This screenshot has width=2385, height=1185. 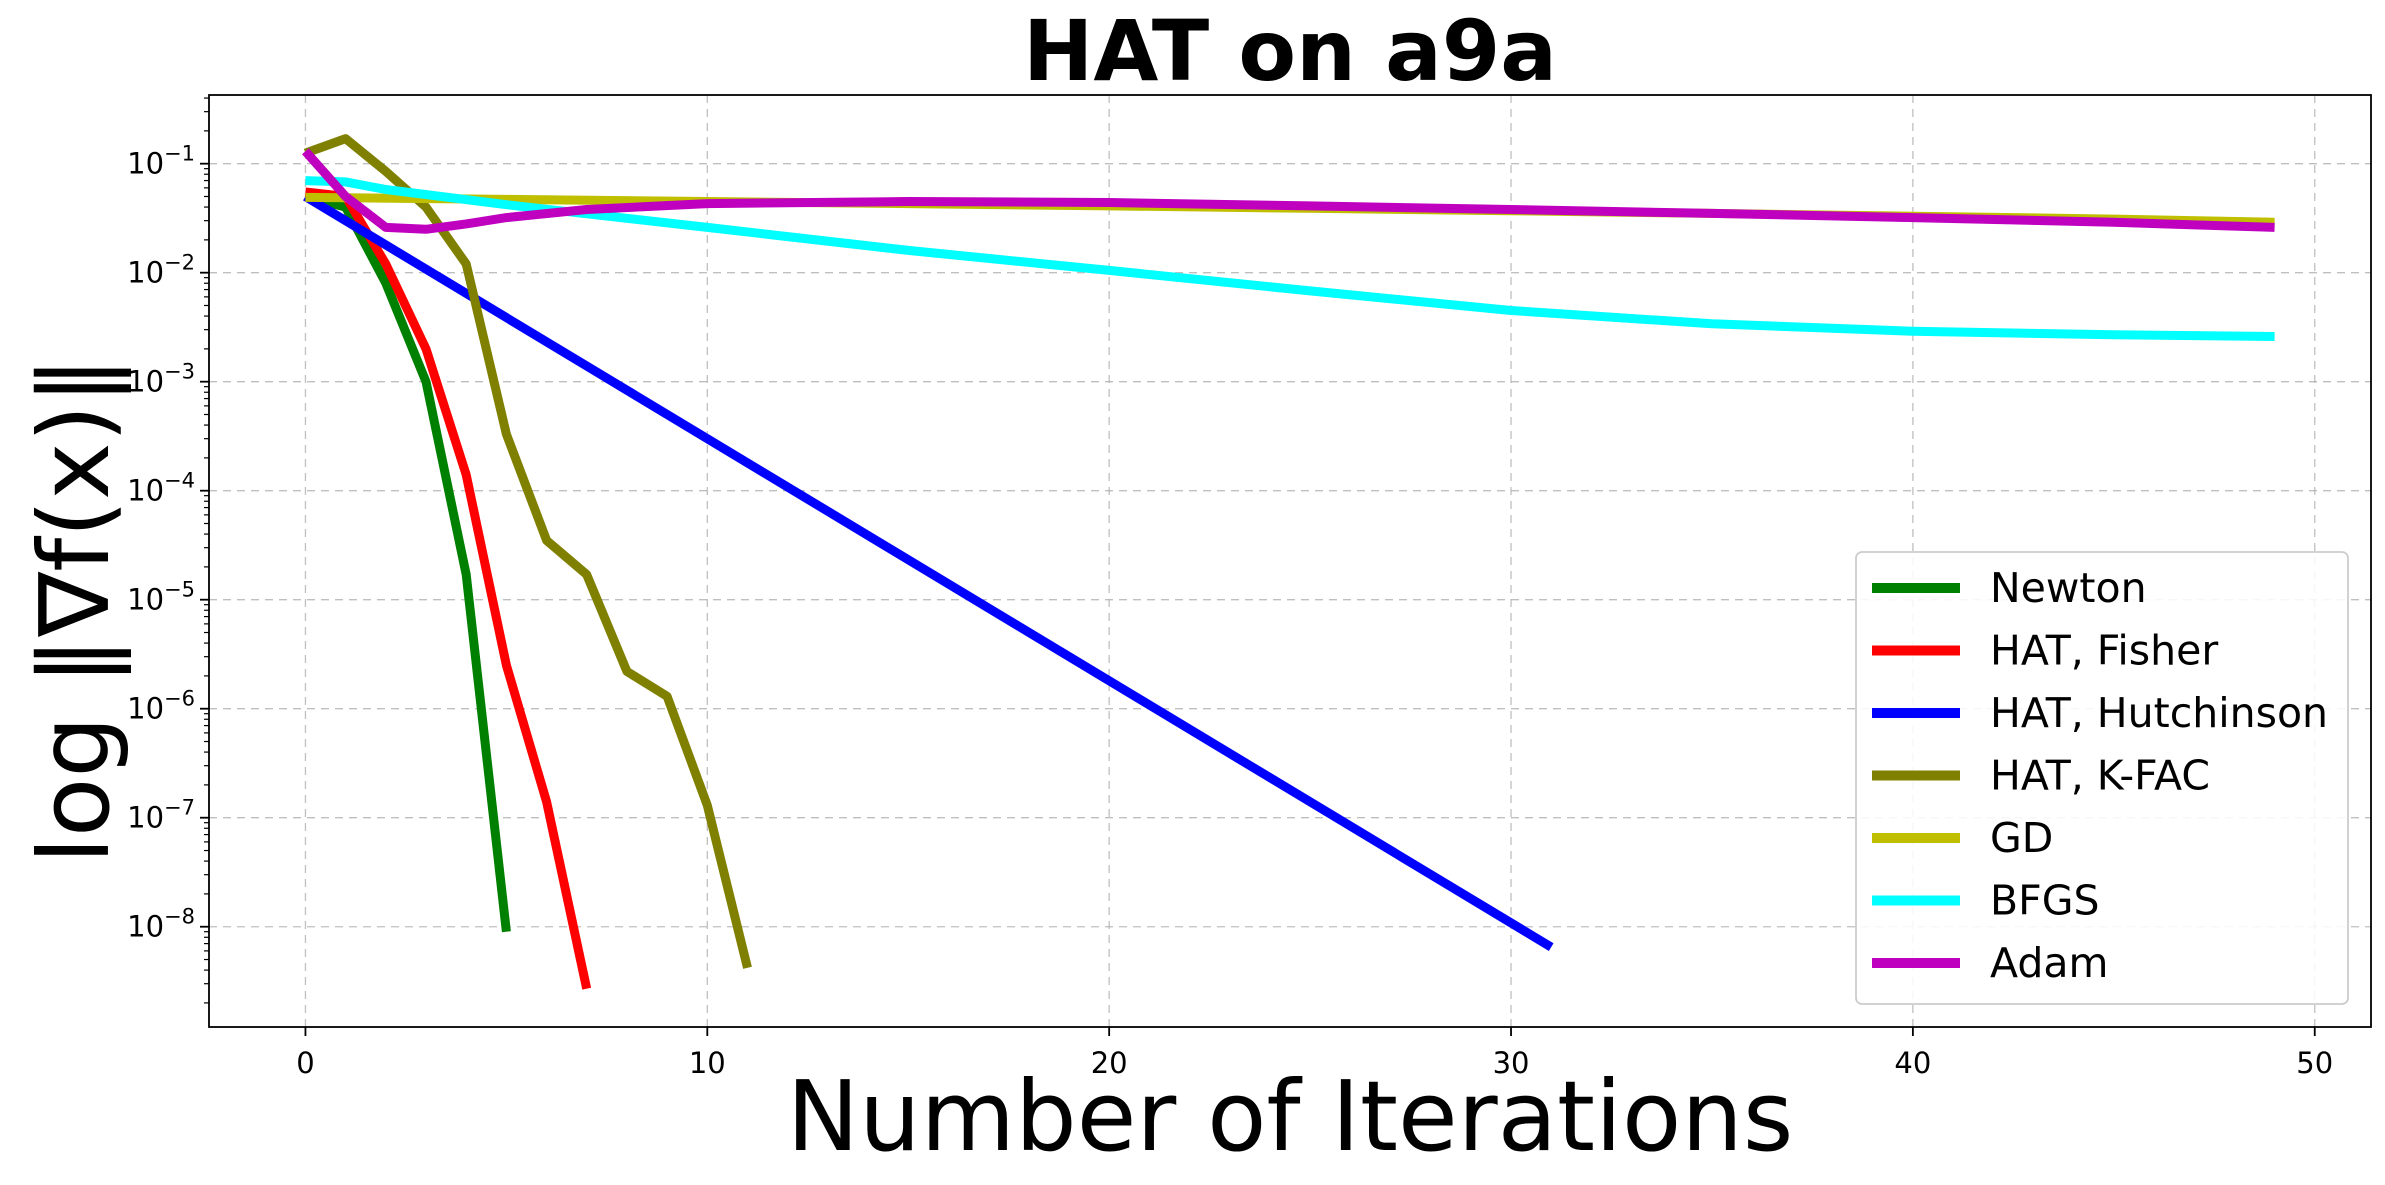 I want to click on legend-box, so click(x=2102, y=778).